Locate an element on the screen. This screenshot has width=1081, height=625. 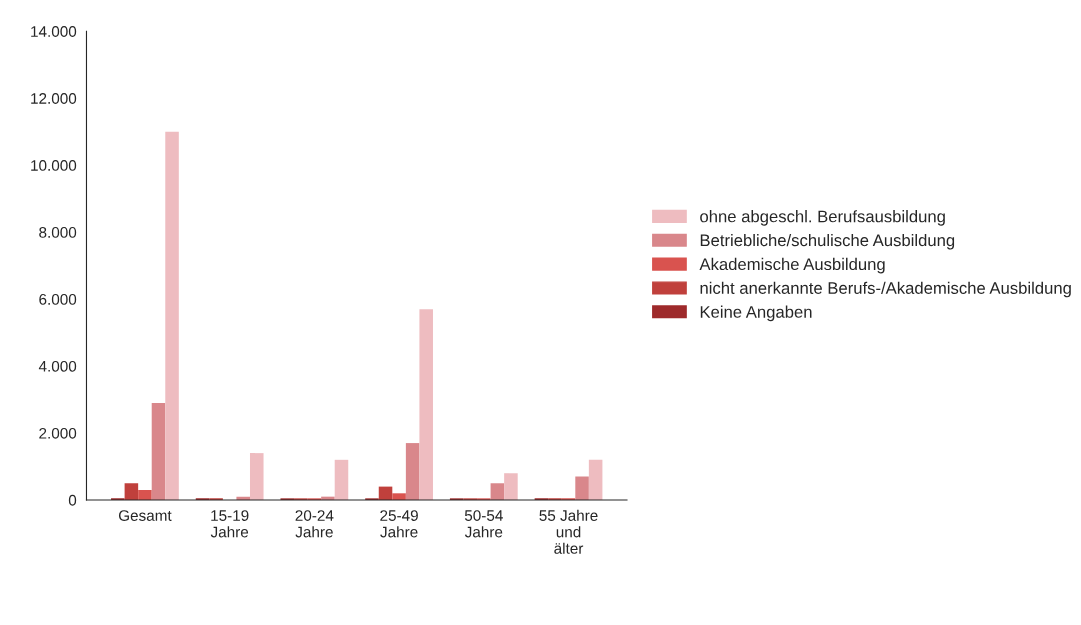
legend-label: Betriebliche/schulische Ausbildung is located at coordinates (827, 241).